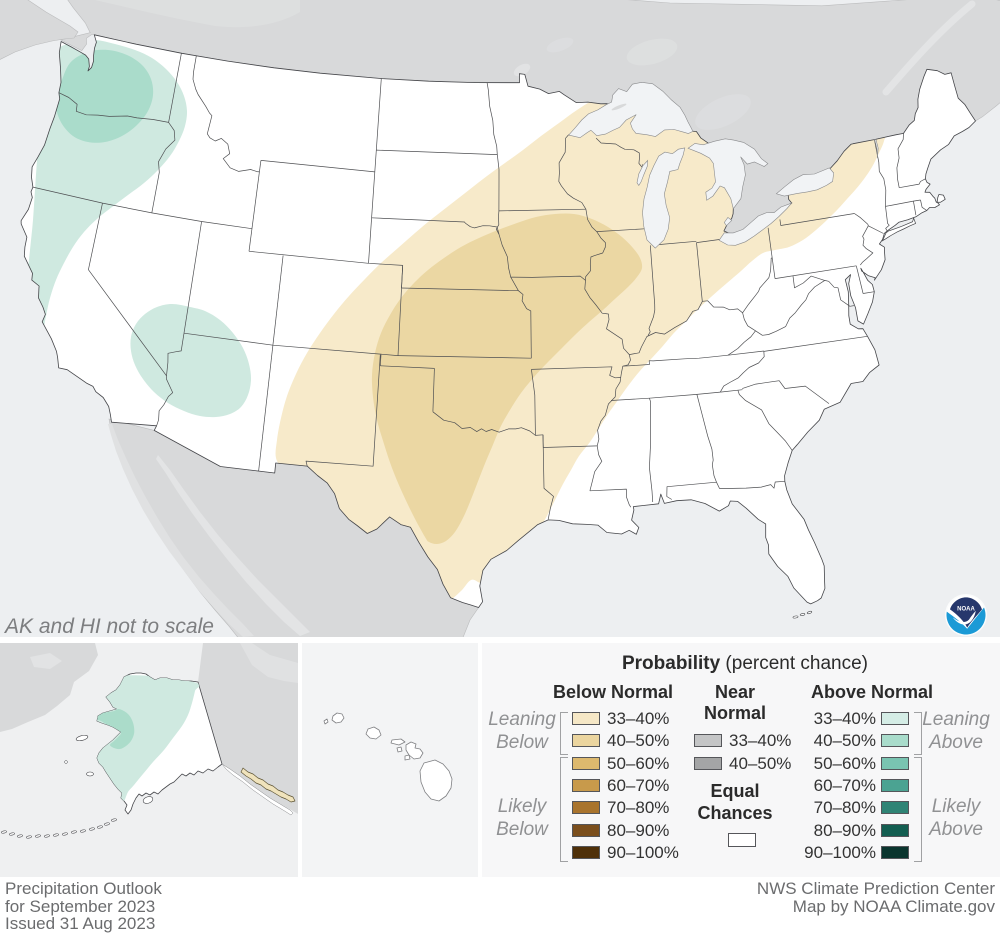 The image size is (1000, 938). What do you see at coordinates (108, 626) in the screenshot?
I see `svg-text: AK and HI not to scale` at bounding box center [108, 626].